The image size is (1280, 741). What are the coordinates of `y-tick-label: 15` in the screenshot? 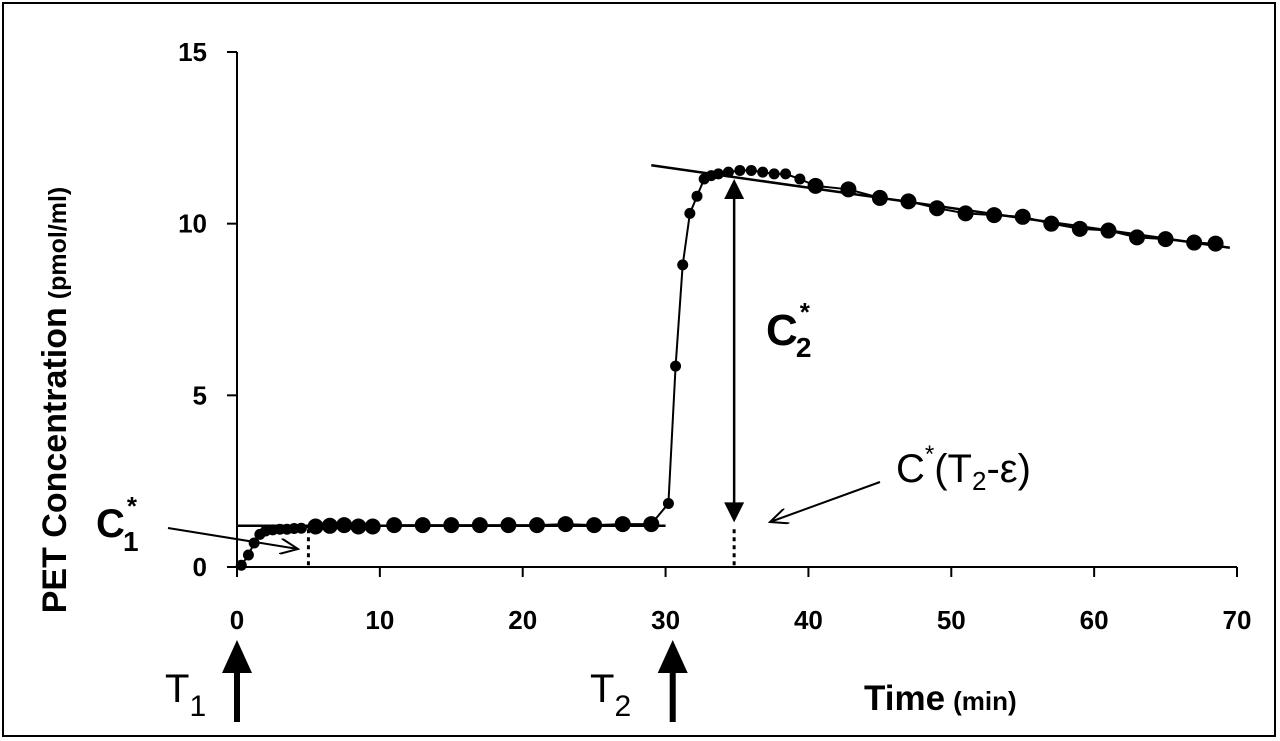 It's located at (192, 52).